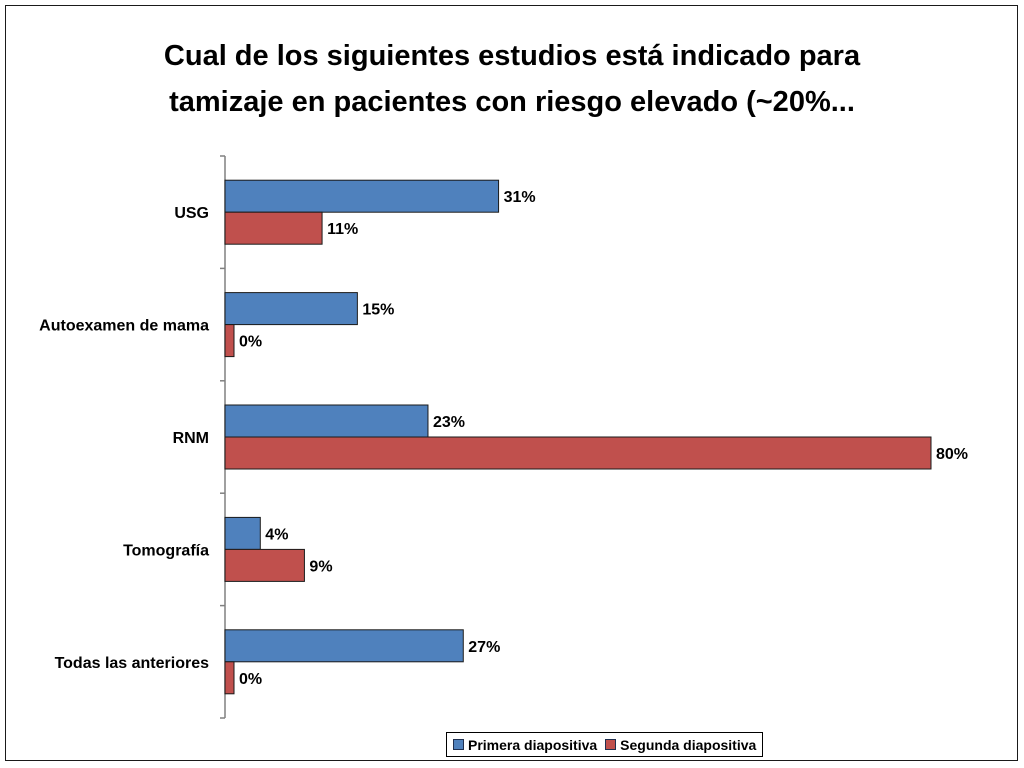  Describe the element at coordinates (276, 534) in the screenshot. I see `data-label: 4%` at that location.